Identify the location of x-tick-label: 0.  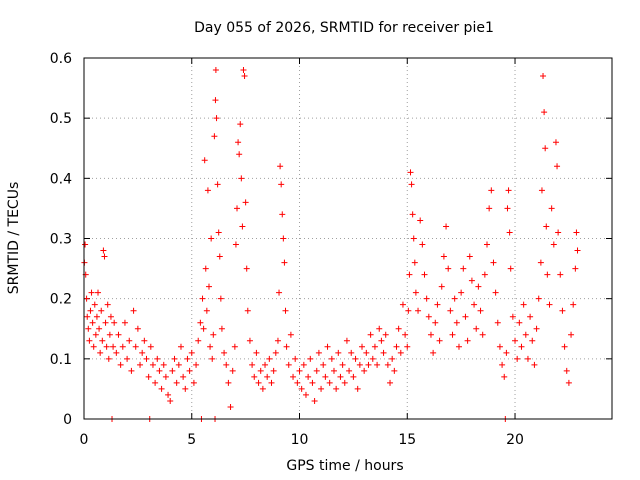
(84, 440).